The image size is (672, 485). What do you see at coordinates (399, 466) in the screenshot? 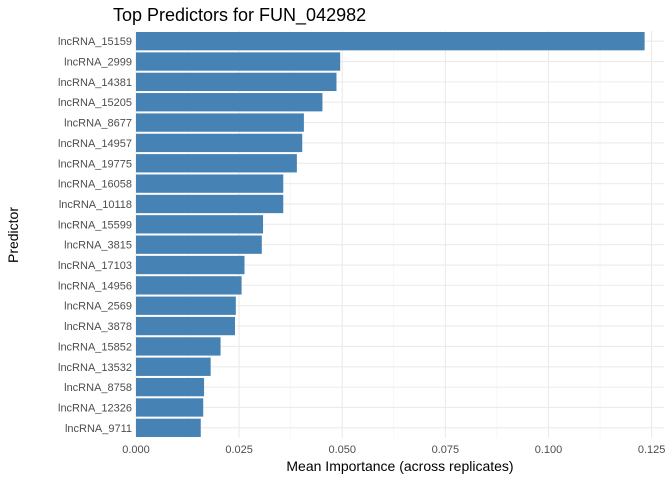
I see `x-axis-title: Mean Importance (across replicates)` at bounding box center [399, 466].